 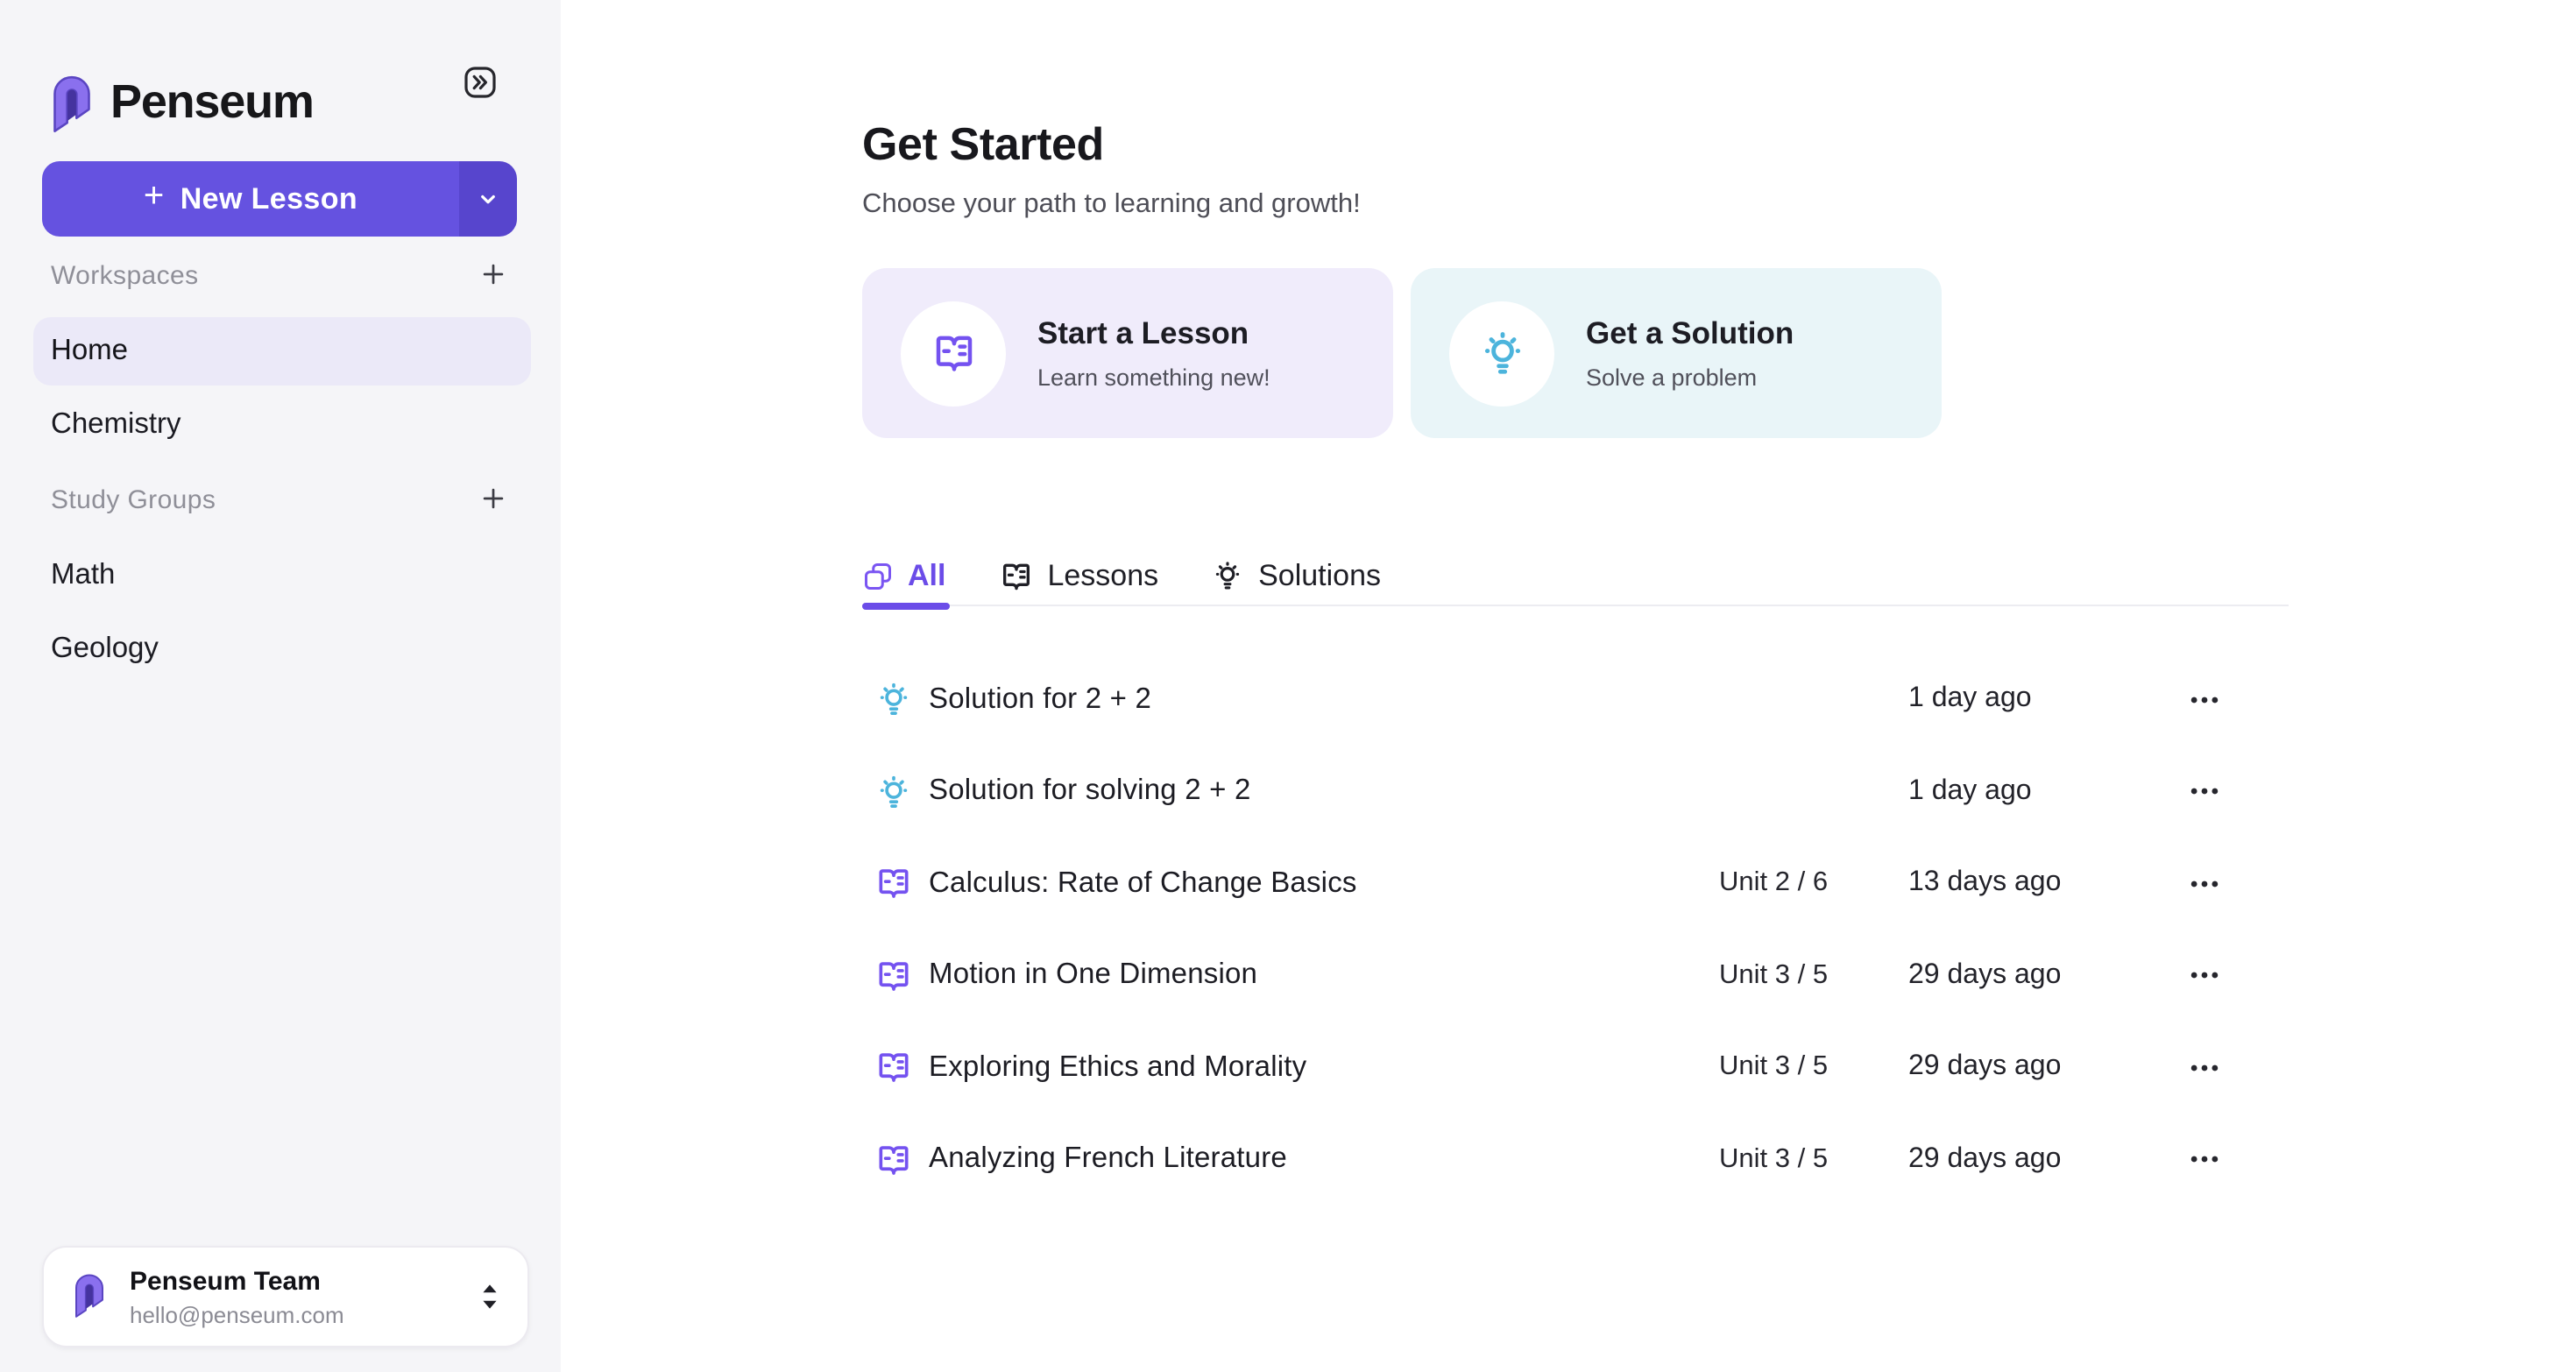 I want to click on study-groups-section-header: Study Groups, so click(x=279, y=500).